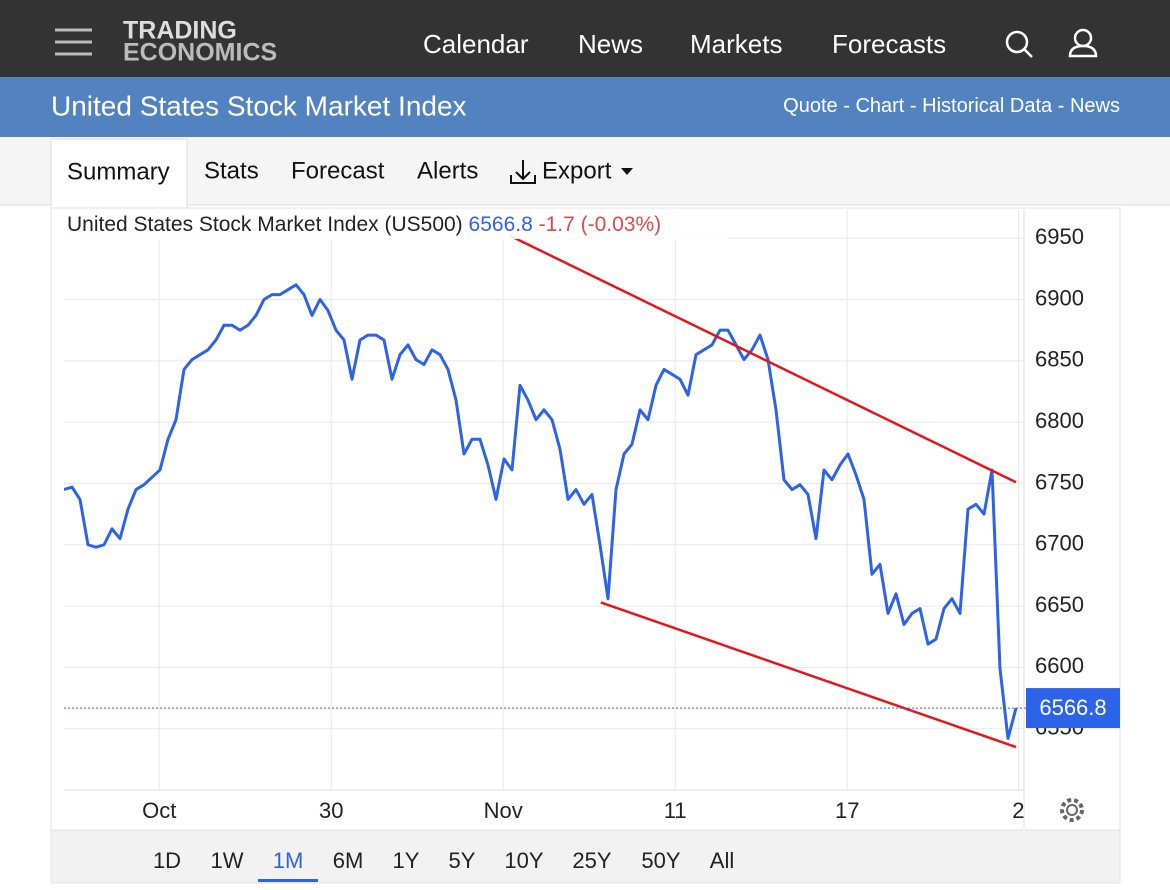 The width and height of the screenshot is (1170, 890). What do you see at coordinates (259, 105) in the screenshot?
I see `page-title: United States Stock Market Index` at bounding box center [259, 105].